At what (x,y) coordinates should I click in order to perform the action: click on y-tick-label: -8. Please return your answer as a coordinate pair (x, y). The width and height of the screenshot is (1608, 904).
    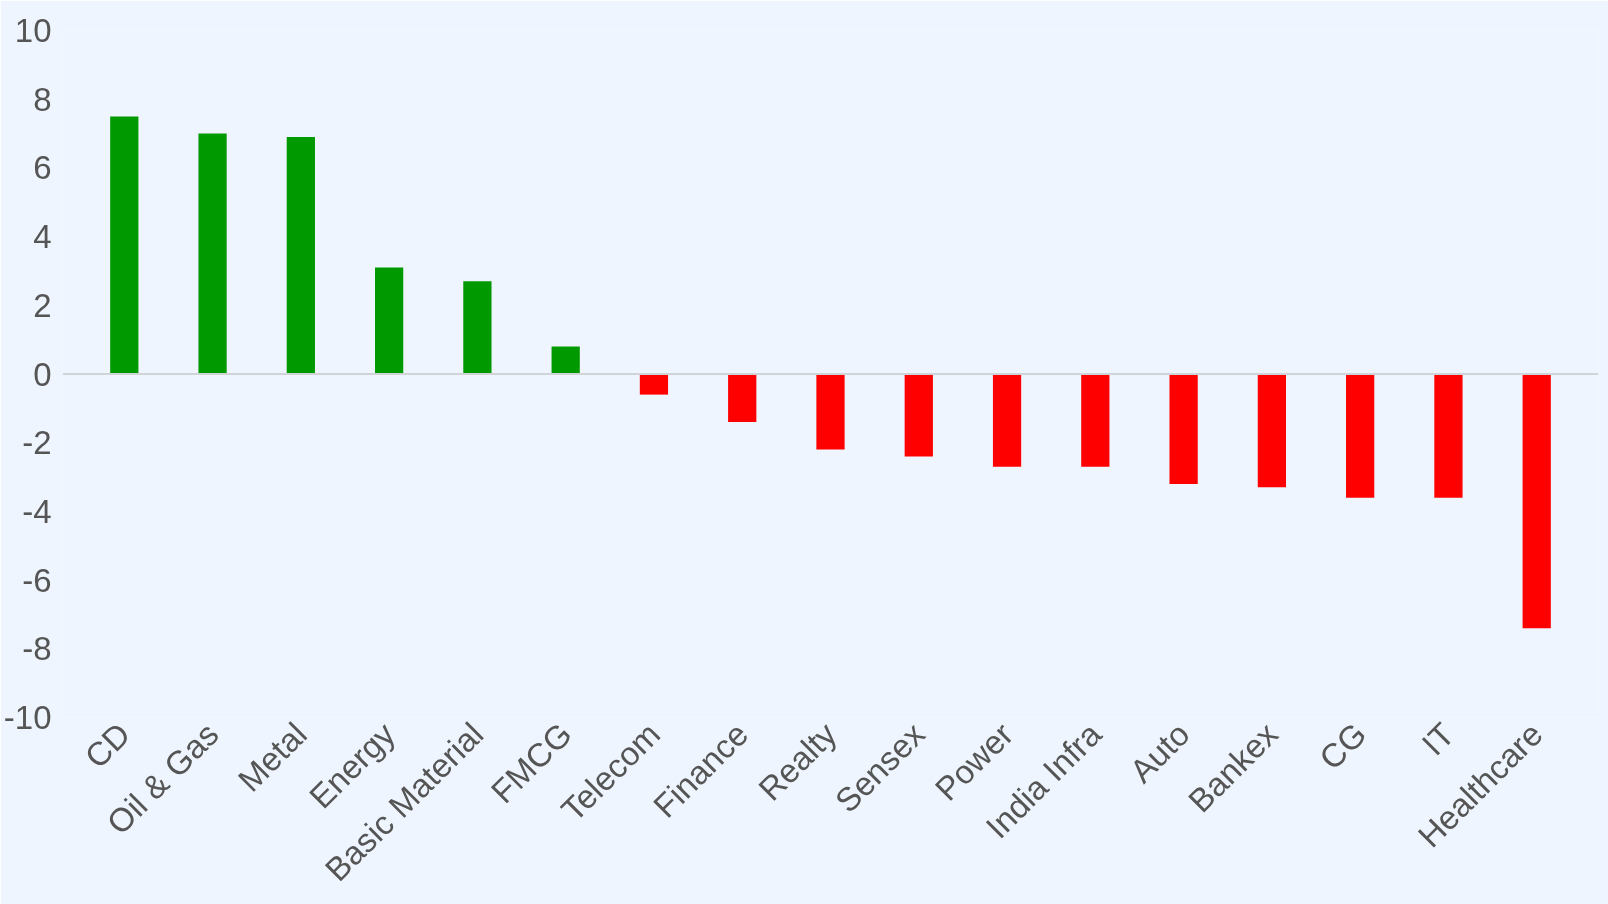
    Looking at the image, I should click on (37, 649).